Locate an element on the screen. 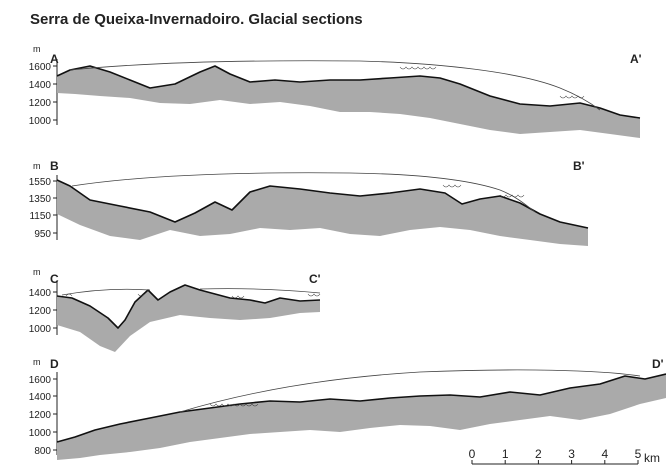 This screenshot has height=469, width=666. section-a-ice-surface is located at coordinates (335, 85).